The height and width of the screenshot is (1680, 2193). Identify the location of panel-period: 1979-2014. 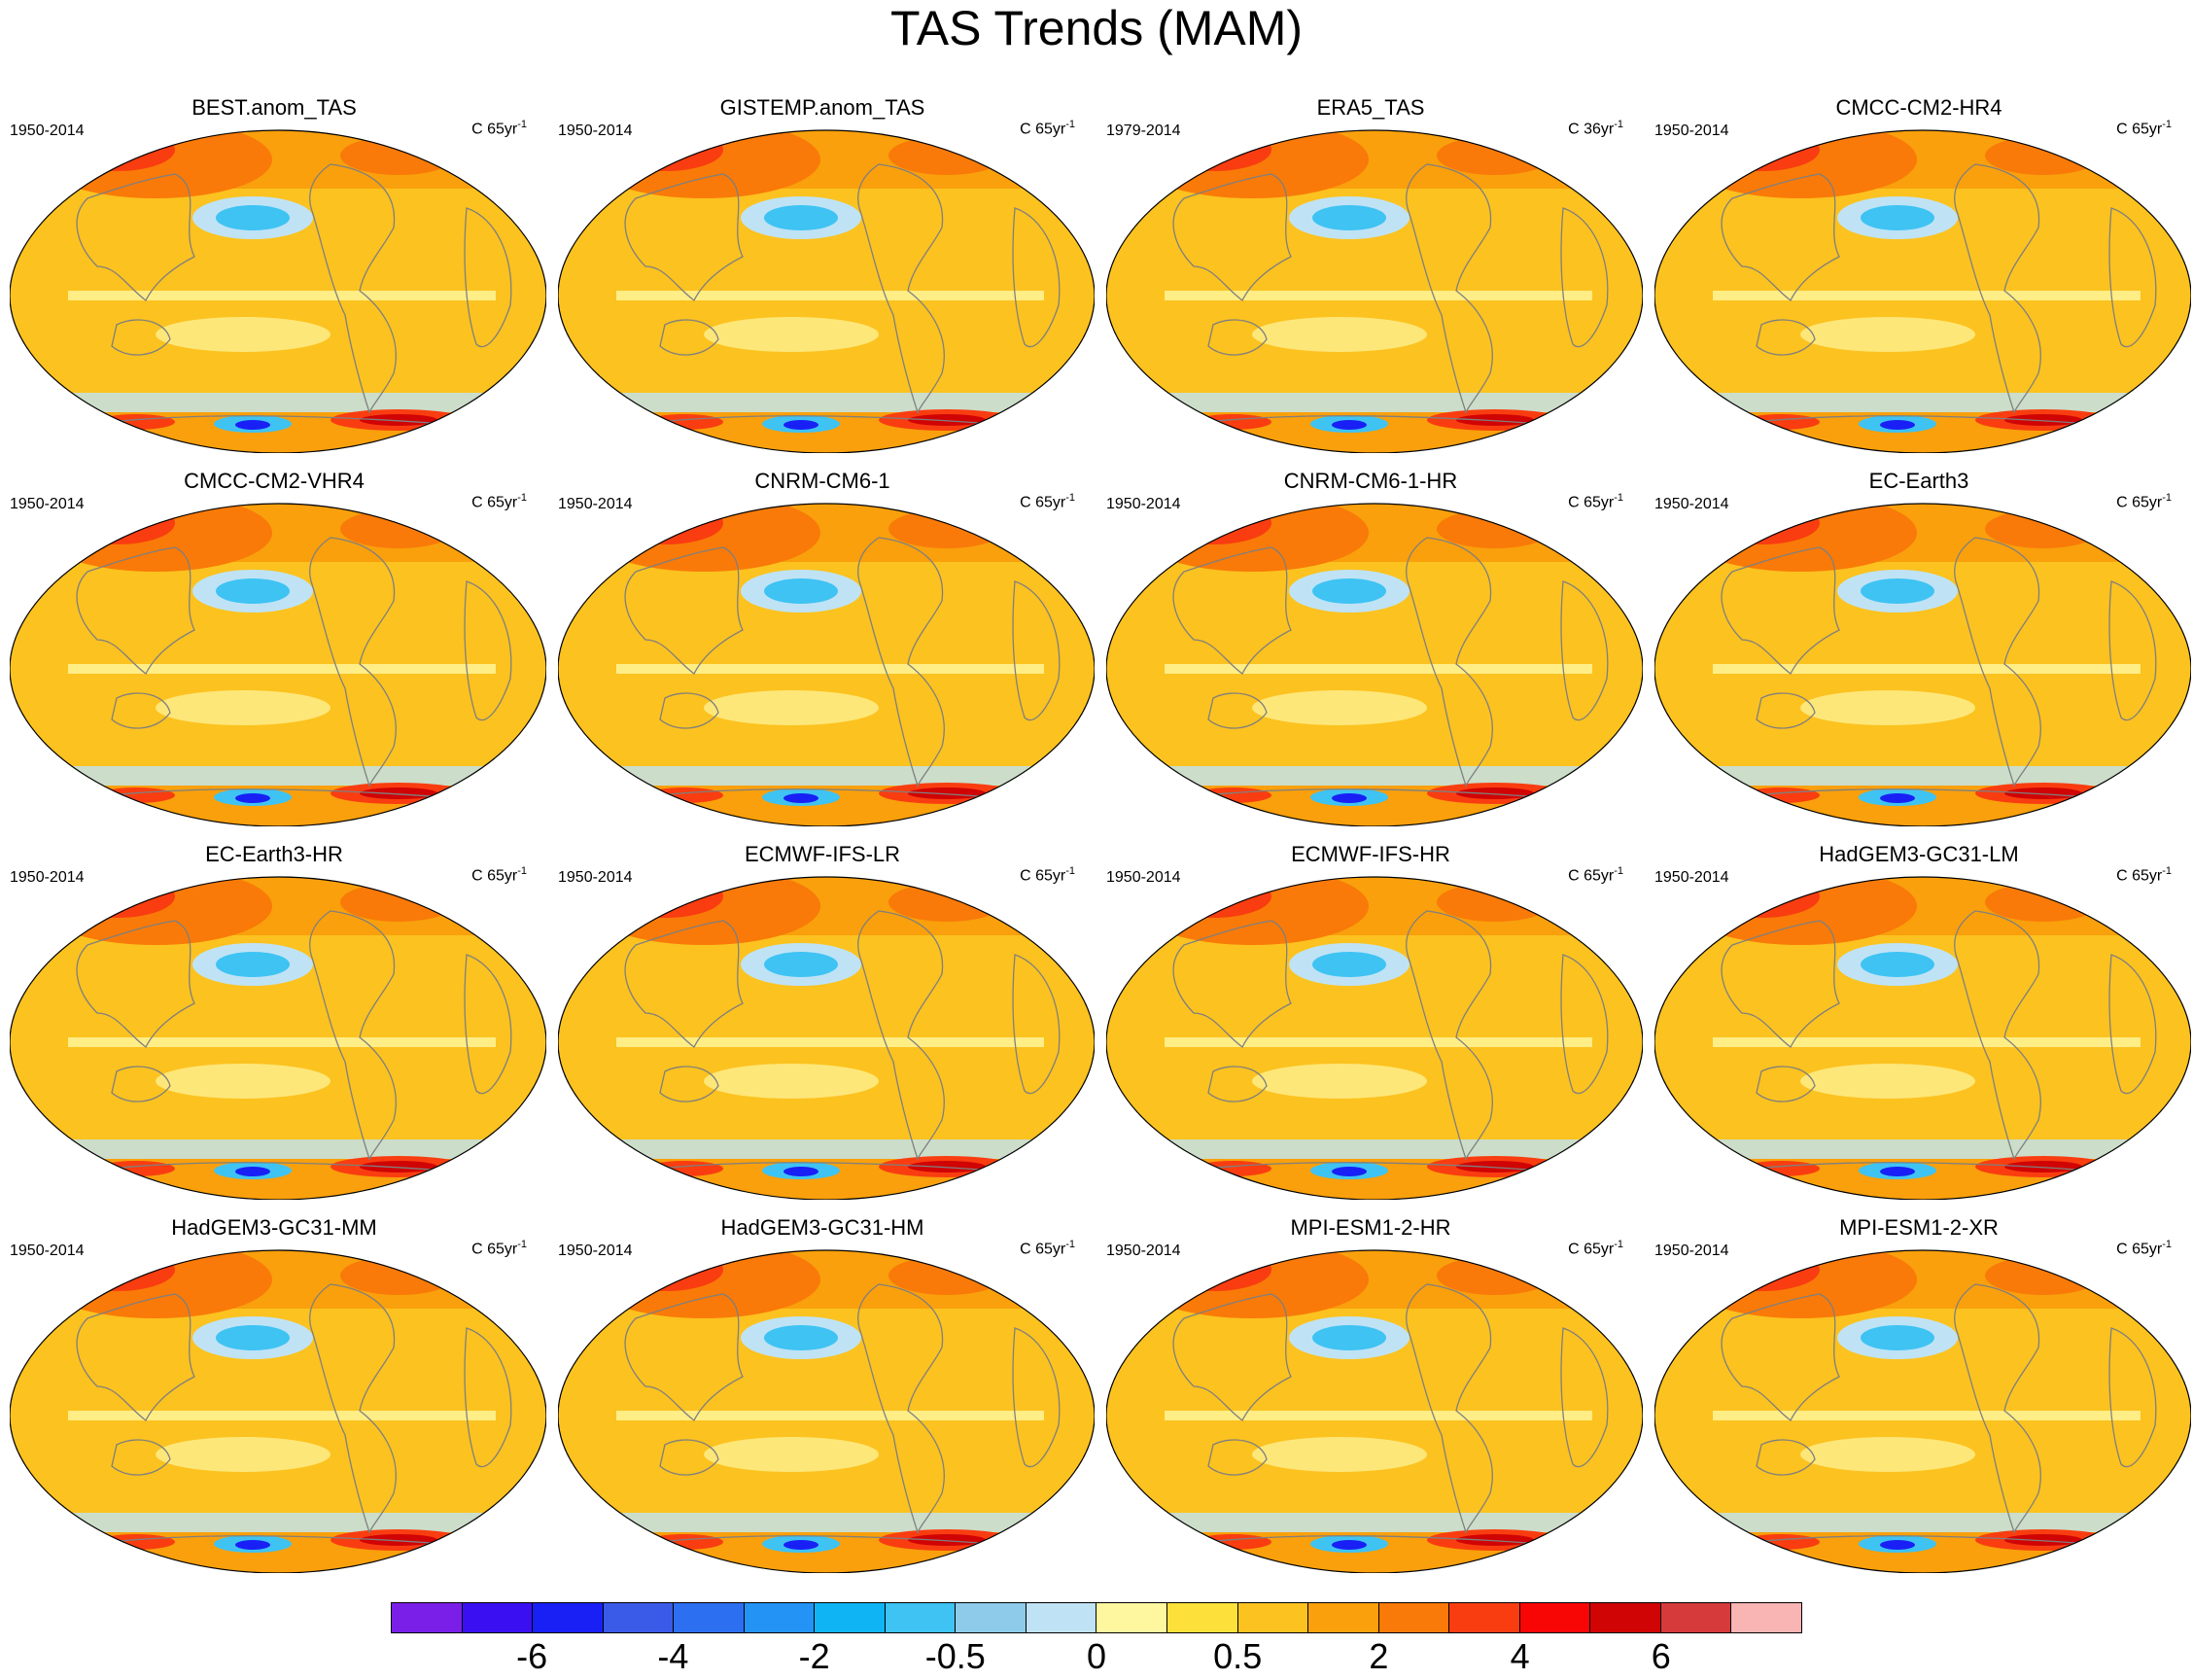
(1143, 130).